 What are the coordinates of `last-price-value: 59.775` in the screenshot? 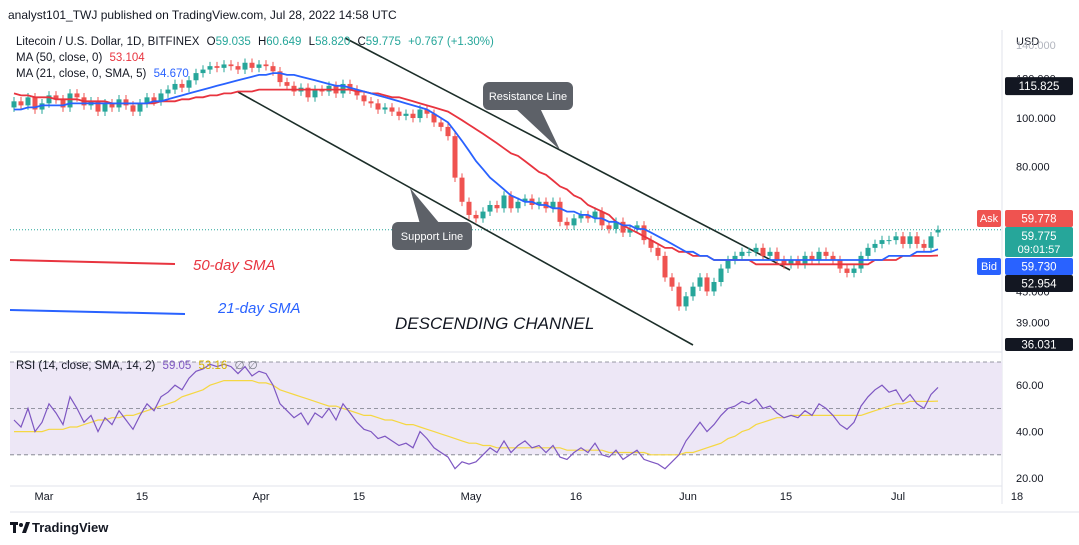 It's located at (1038, 237).